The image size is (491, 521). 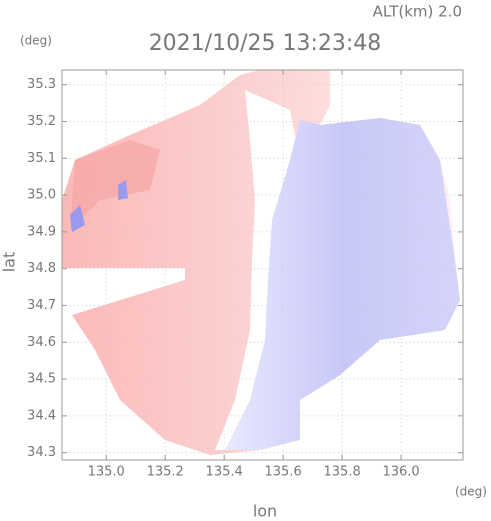 I want to click on y-tick-label: 34.4, so click(x=41, y=415).